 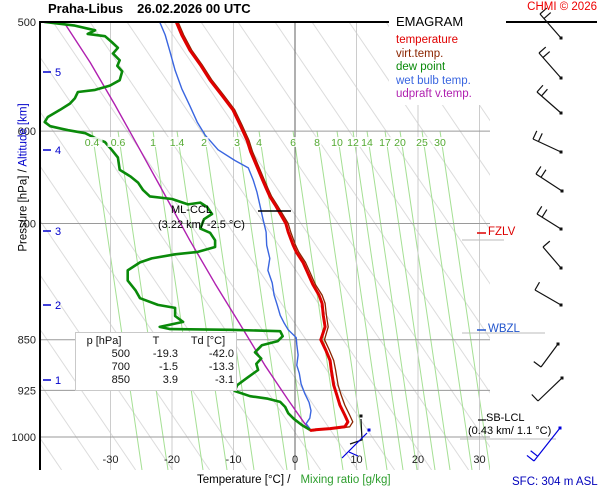 What do you see at coordinates (244, 480) in the screenshot?
I see `x-axis-title-temperature: Temperature [°C] /` at bounding box center [244, 480].